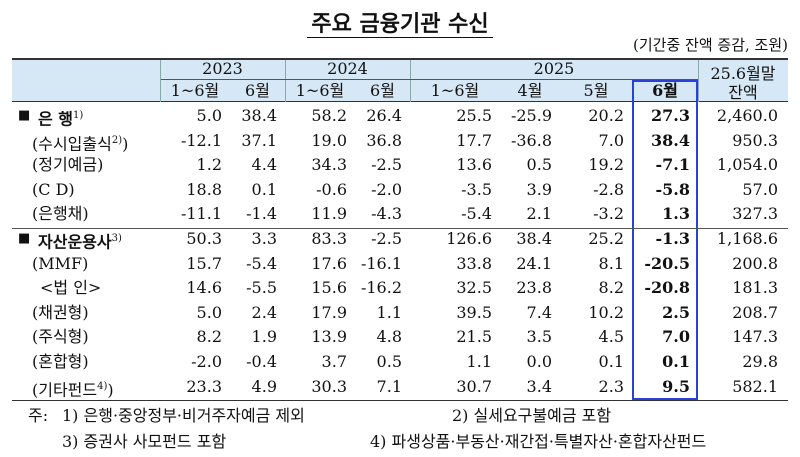 This screenshot has height=457, width=800. What do you see at coordinates (539, 312) in the screenshot?
I see `cell-value: 7.4` at bounding box center [539, 312].